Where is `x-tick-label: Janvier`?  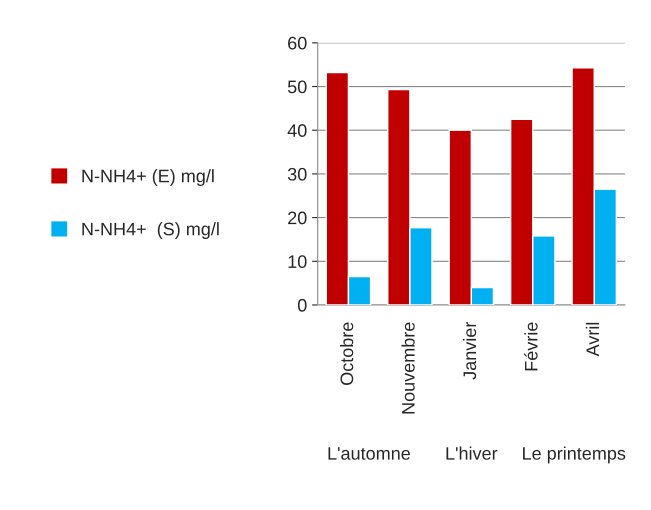 x-tick-label: Janvier is located at coordinates (469, 351).